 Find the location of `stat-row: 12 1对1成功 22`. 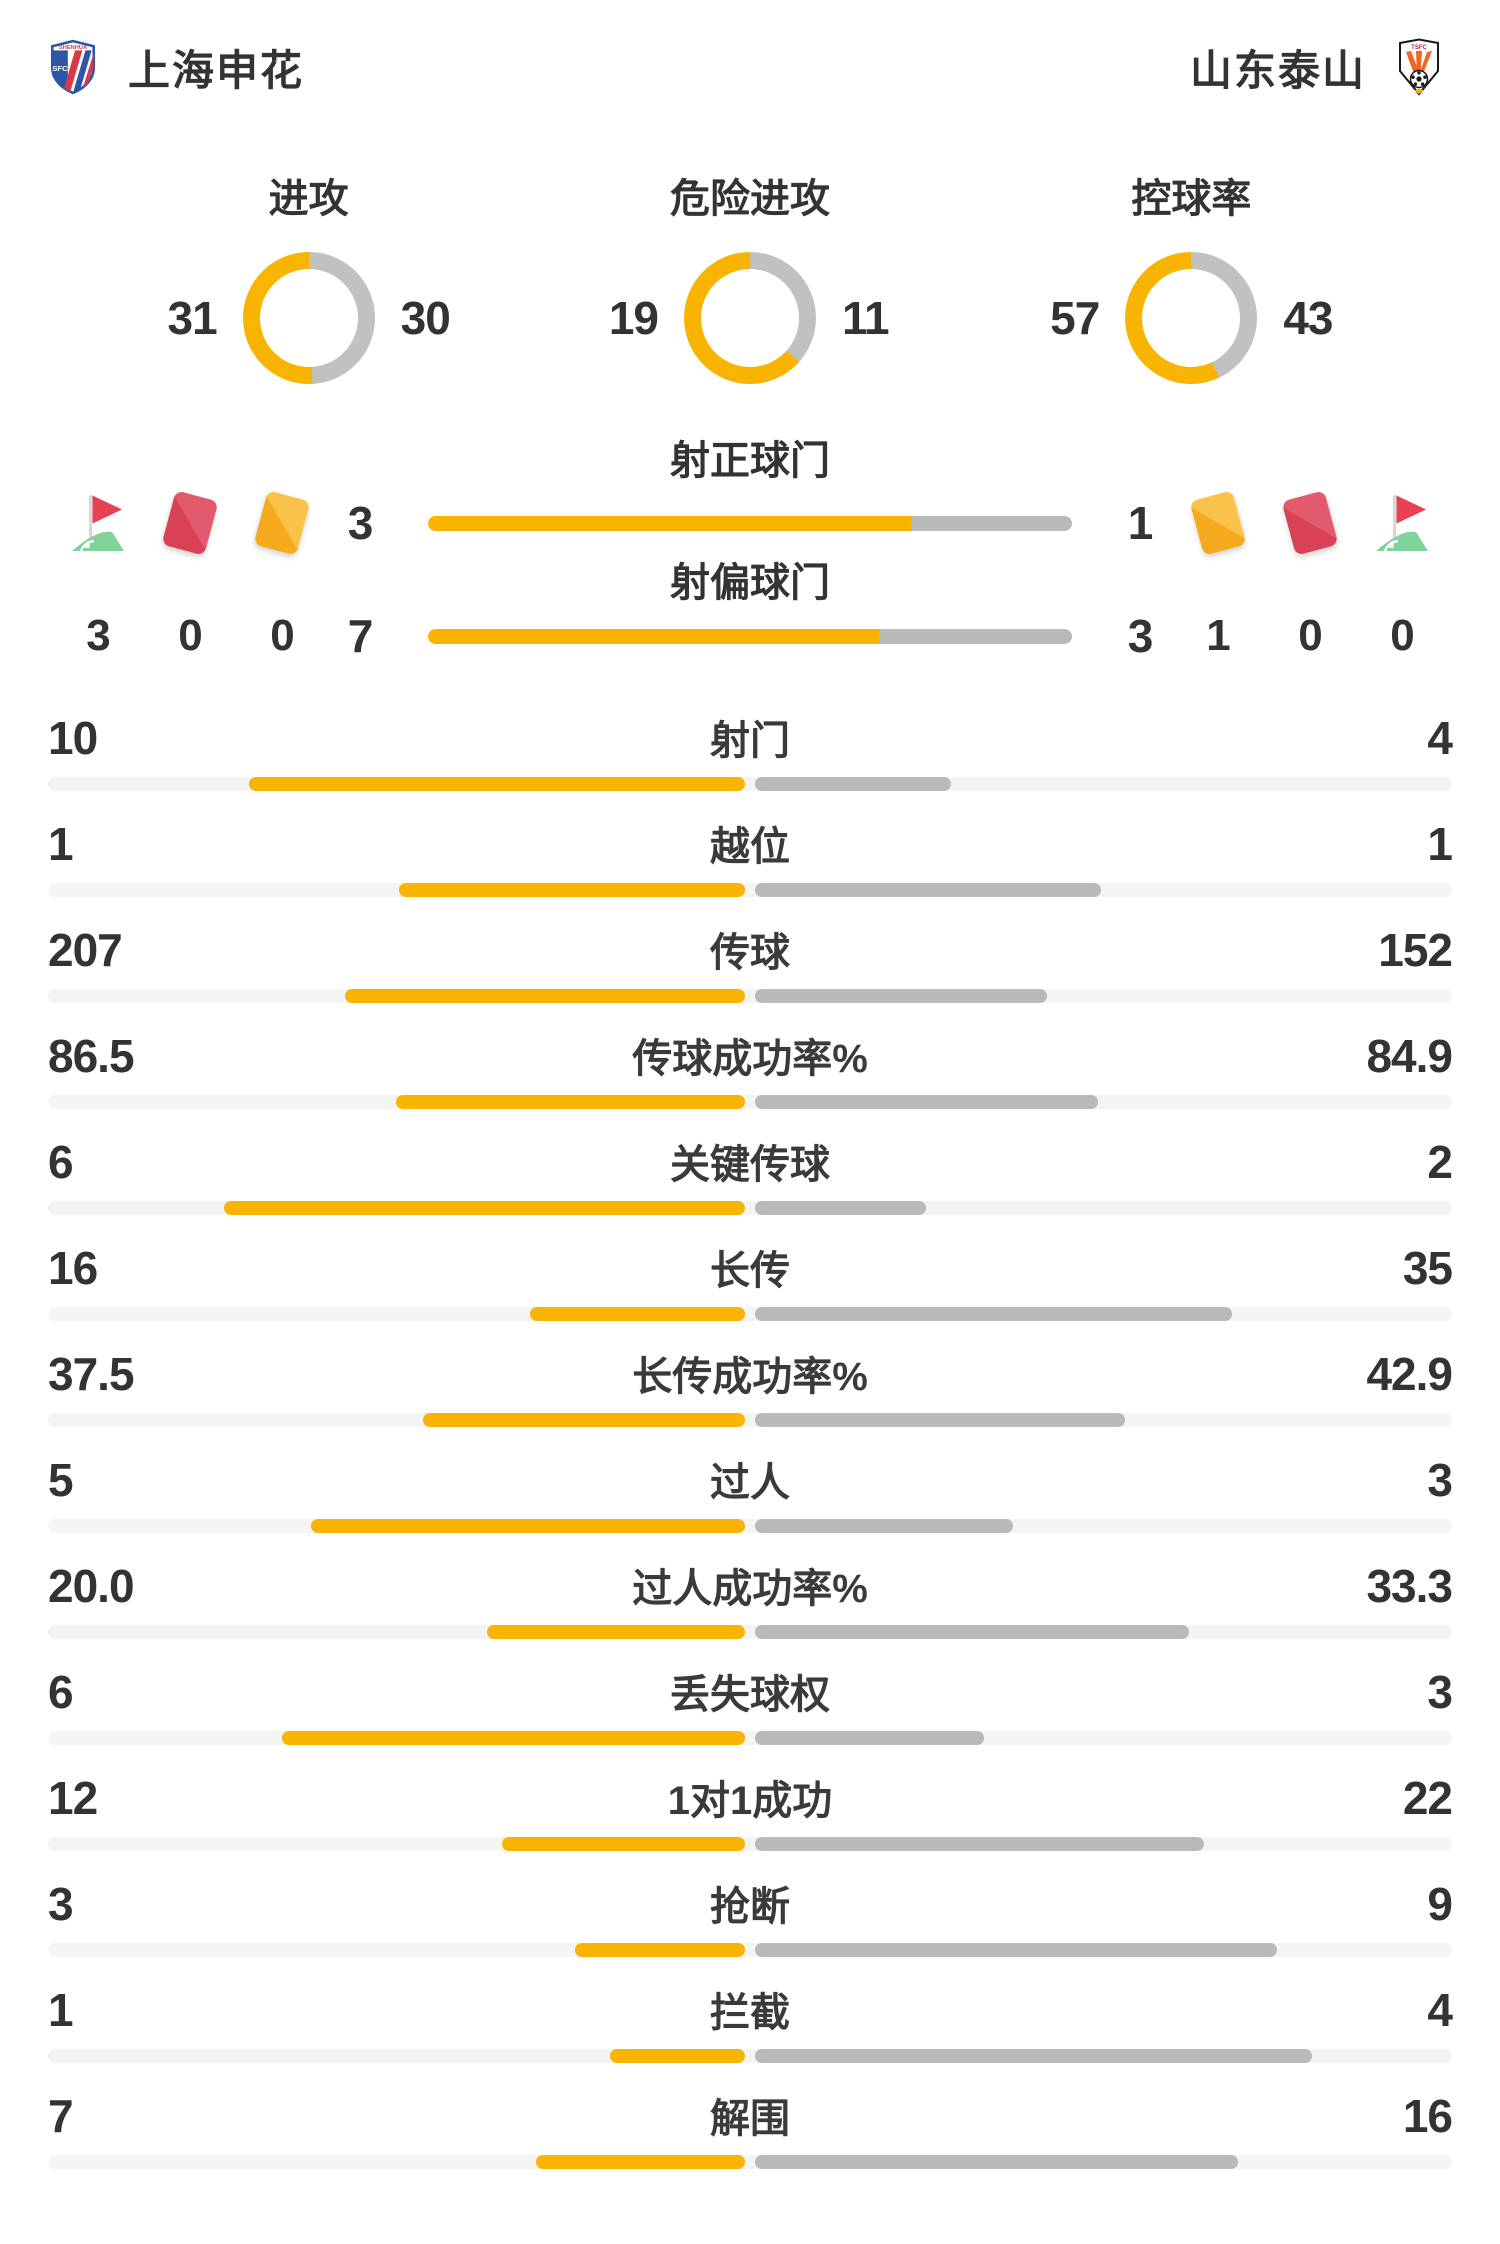

stat-row: 12 1对1成功 22 is located at coordinates (750, 1825).